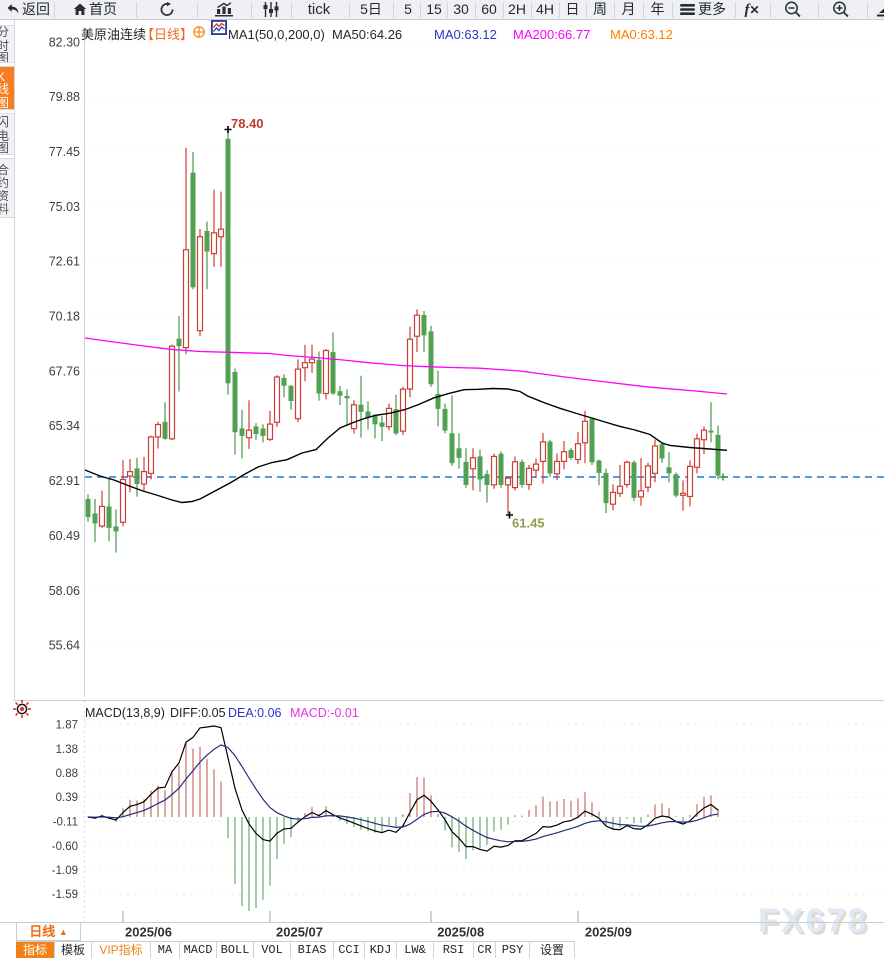 The width and height of the screenshot is (884, 958). What do you see at coordinates (65, 823) in the screenshot?
I see `svg-text: -0.11` at bounding box center [65, 823].